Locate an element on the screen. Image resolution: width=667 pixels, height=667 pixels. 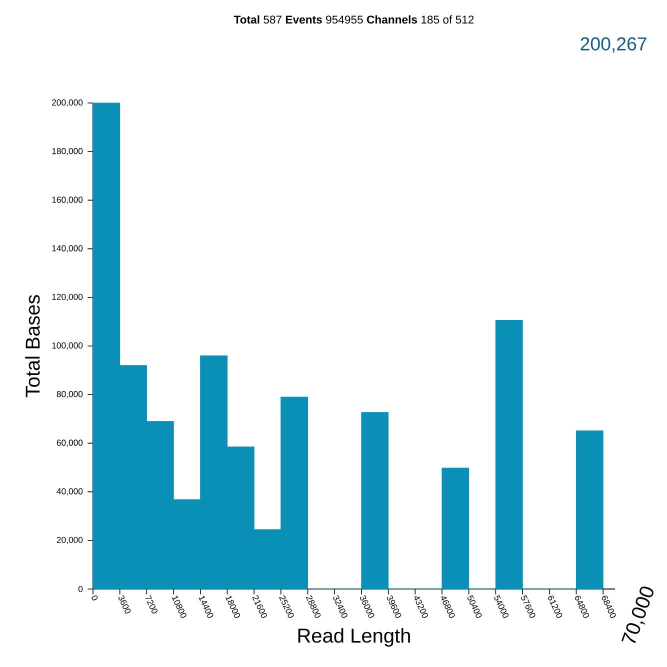
x-tick-label: 18000 is located at coordinates (232, 607).